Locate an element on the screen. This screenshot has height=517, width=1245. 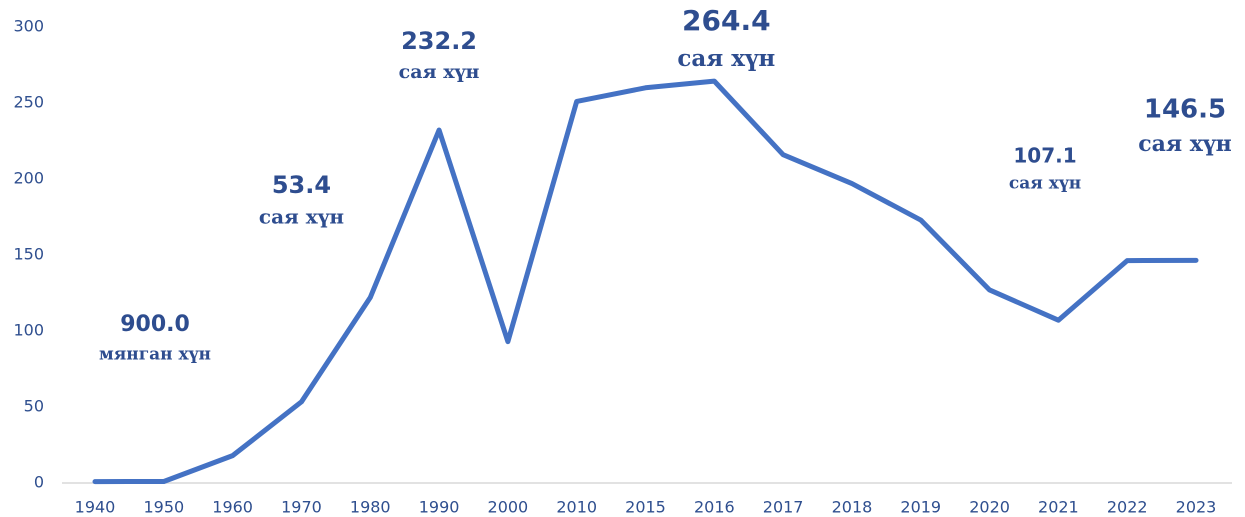
value-label: 900.0 is located at coordinates (155, 324).